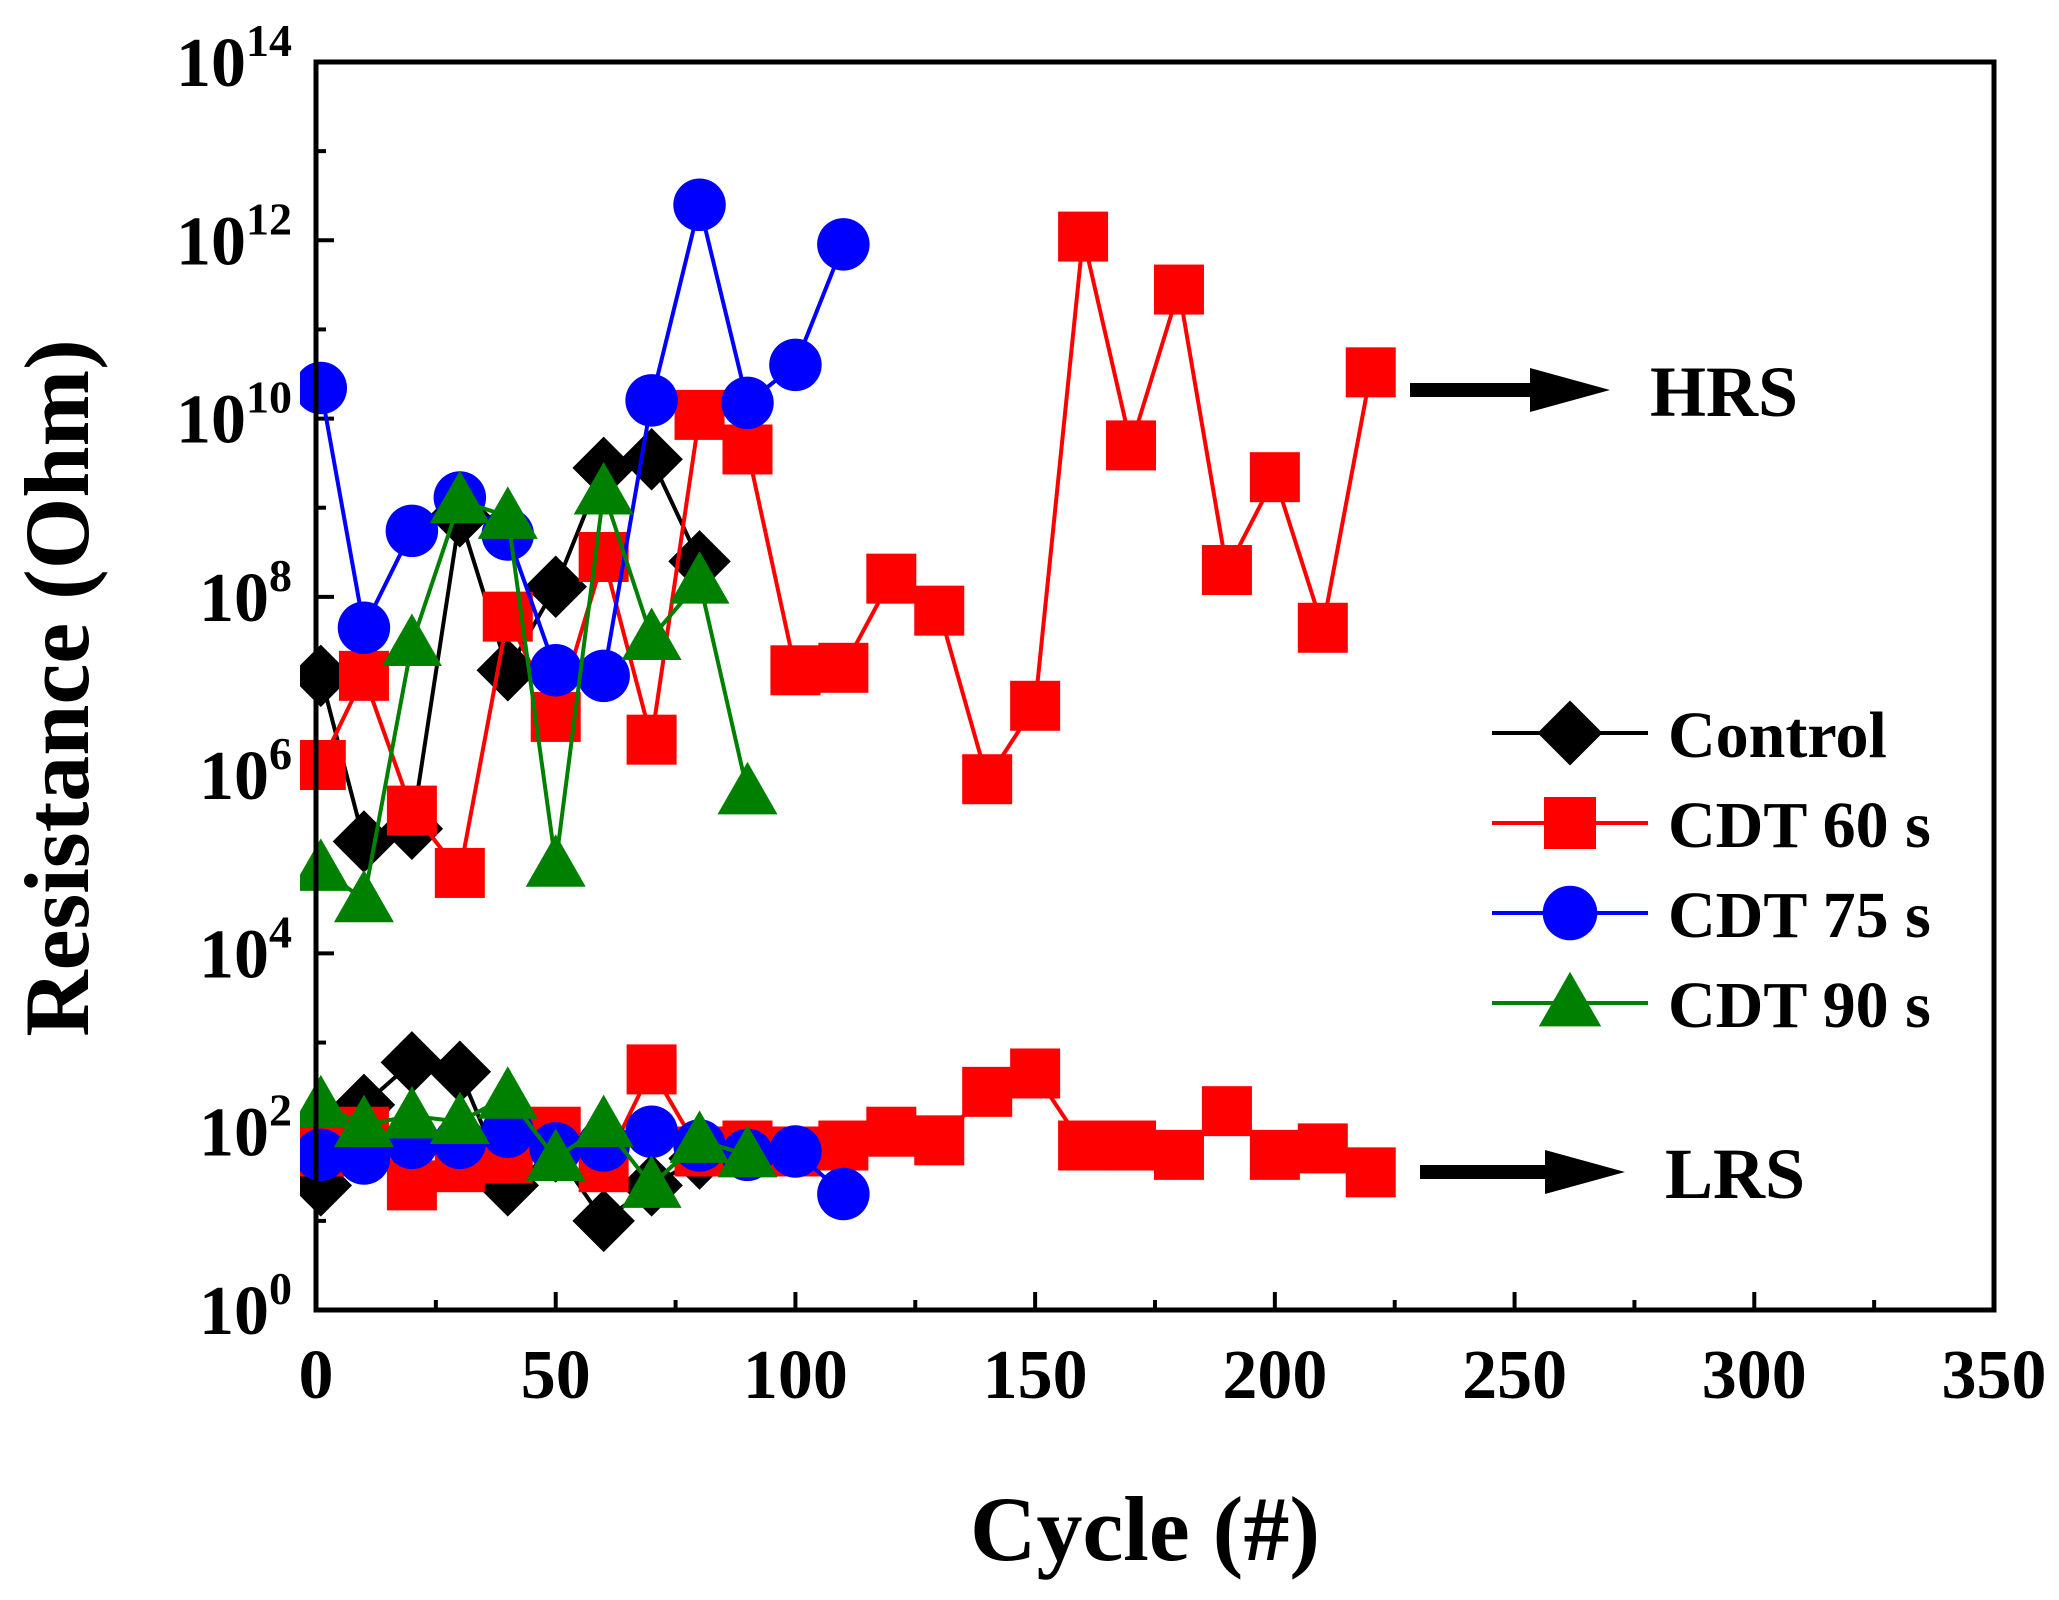 Image resolution: width=2059 pixels, height=1600 pixels. I want to click on x-axis-title: Cycle (#), so click(1145, 1529).